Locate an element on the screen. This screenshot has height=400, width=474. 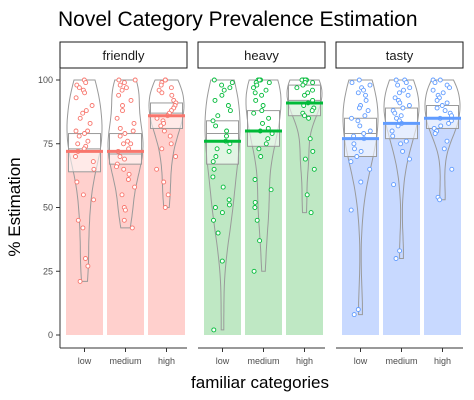
y-tick-label: 50 is located at coordinates (48, 208).